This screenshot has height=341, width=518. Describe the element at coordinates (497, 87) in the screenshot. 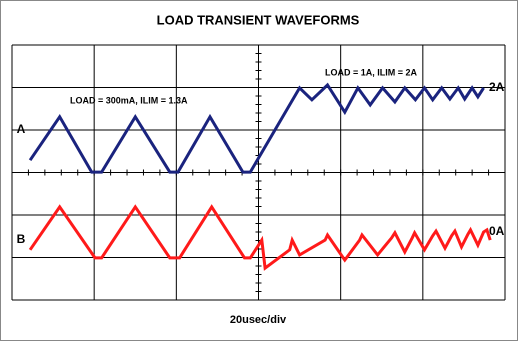

I see `annotation: 2A` at that location.